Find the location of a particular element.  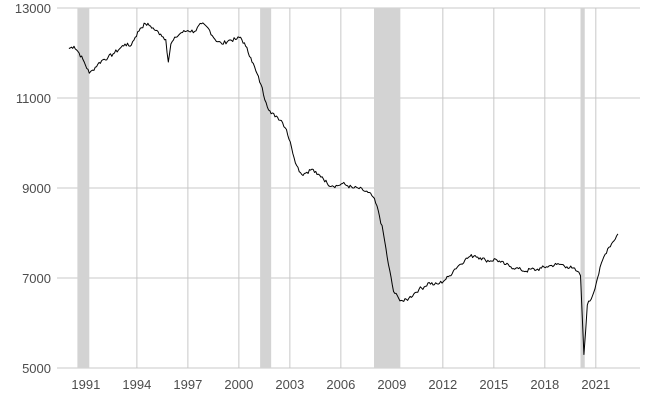

x-tick-label-2003: 2003 is located at coordinates (289, 384).